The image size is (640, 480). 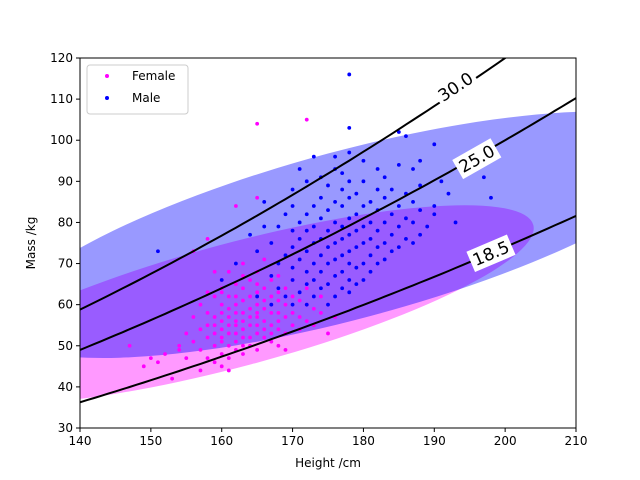 What do you see at coordinates (221, 441) in the screenshot?
I see `x-tick-label: 160` at bounding box center [221, 441].